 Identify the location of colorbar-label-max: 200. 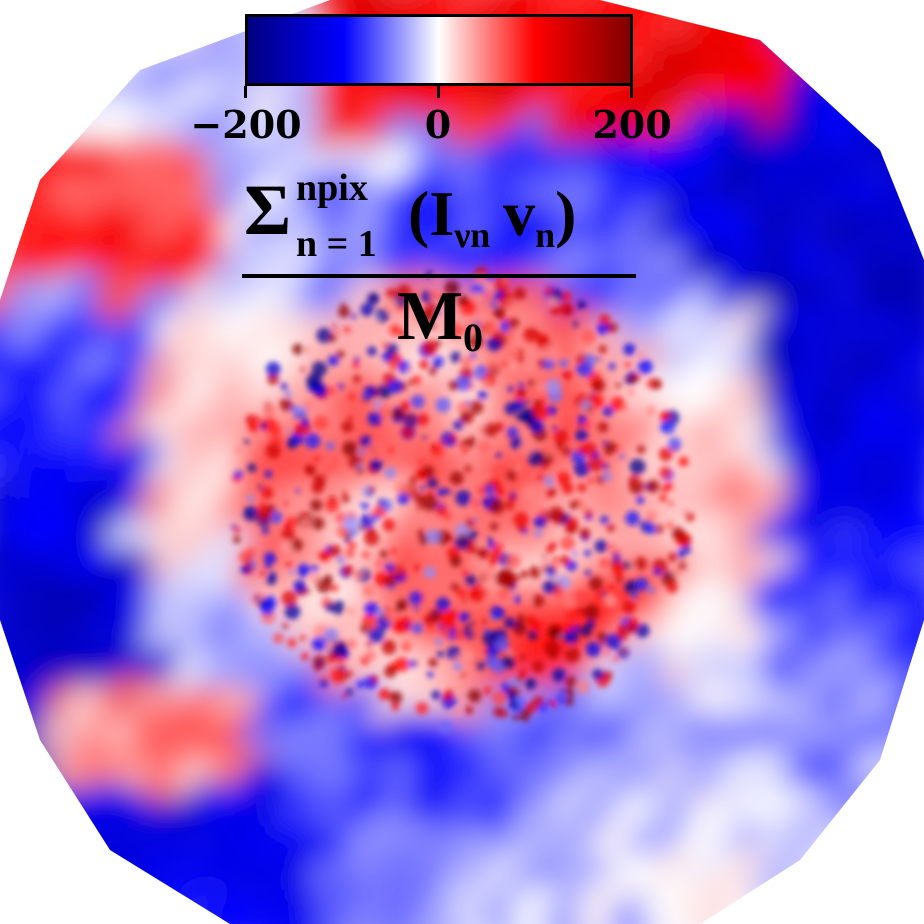
(632, 124).